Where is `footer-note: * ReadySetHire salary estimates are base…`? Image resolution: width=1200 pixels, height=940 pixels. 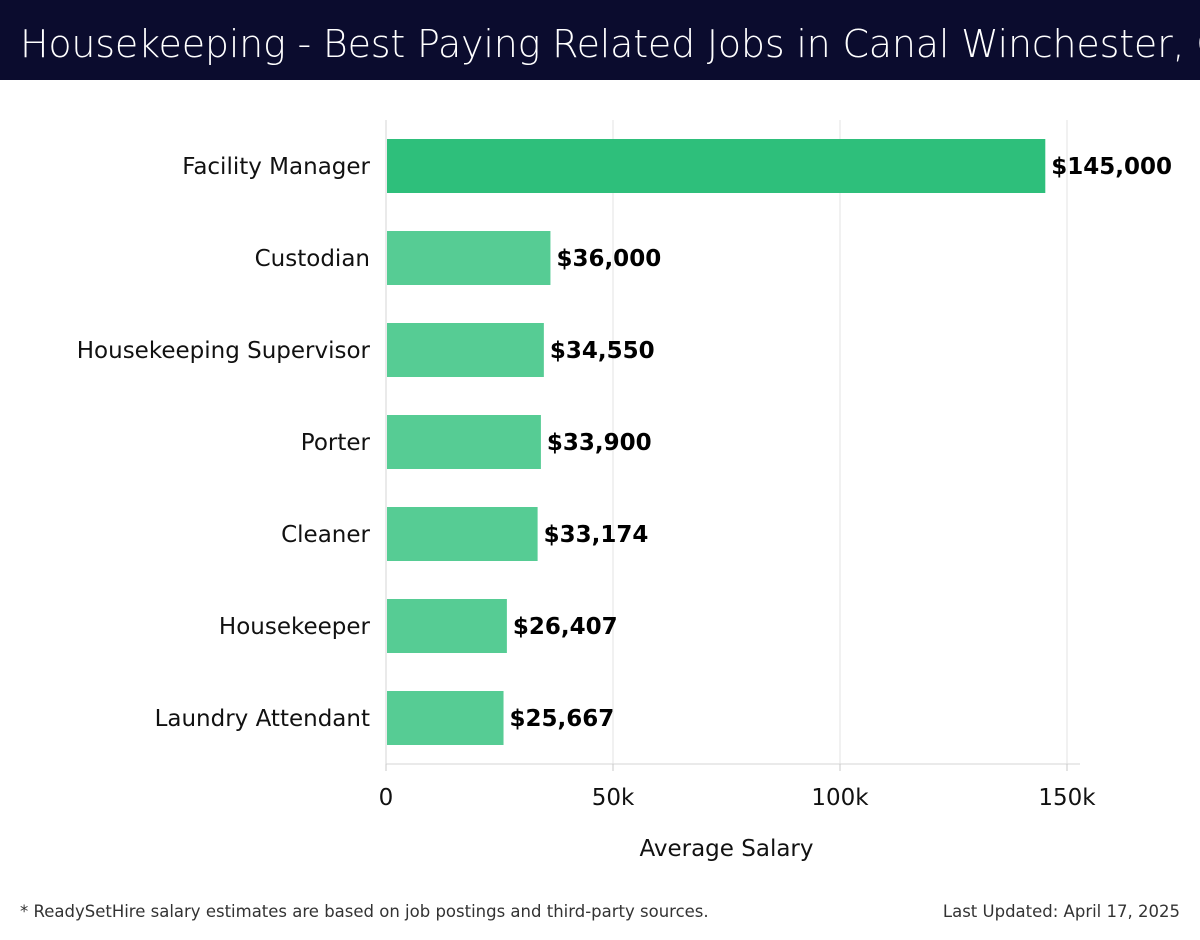 footer-note: * ReadySetHire salary estimates are base… is located at coordinates (364, 911).